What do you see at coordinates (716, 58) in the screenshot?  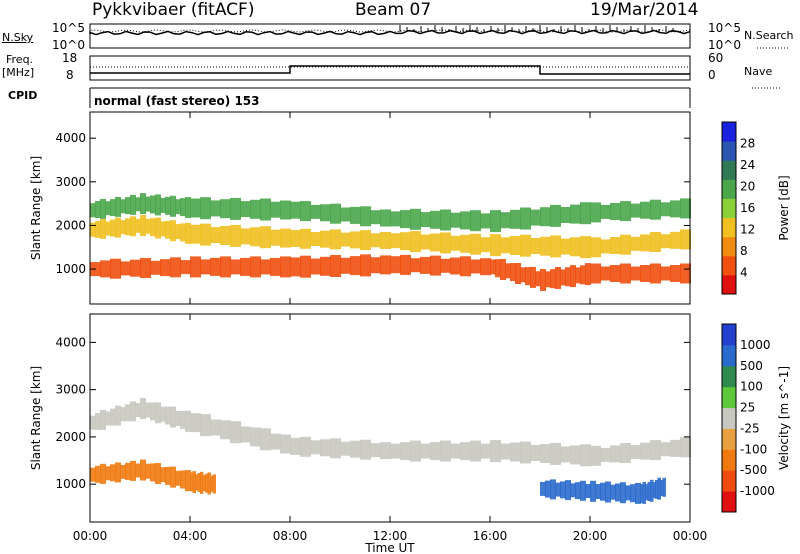 I see `nave-tick-top: 60` at bounding box center [716, 58].